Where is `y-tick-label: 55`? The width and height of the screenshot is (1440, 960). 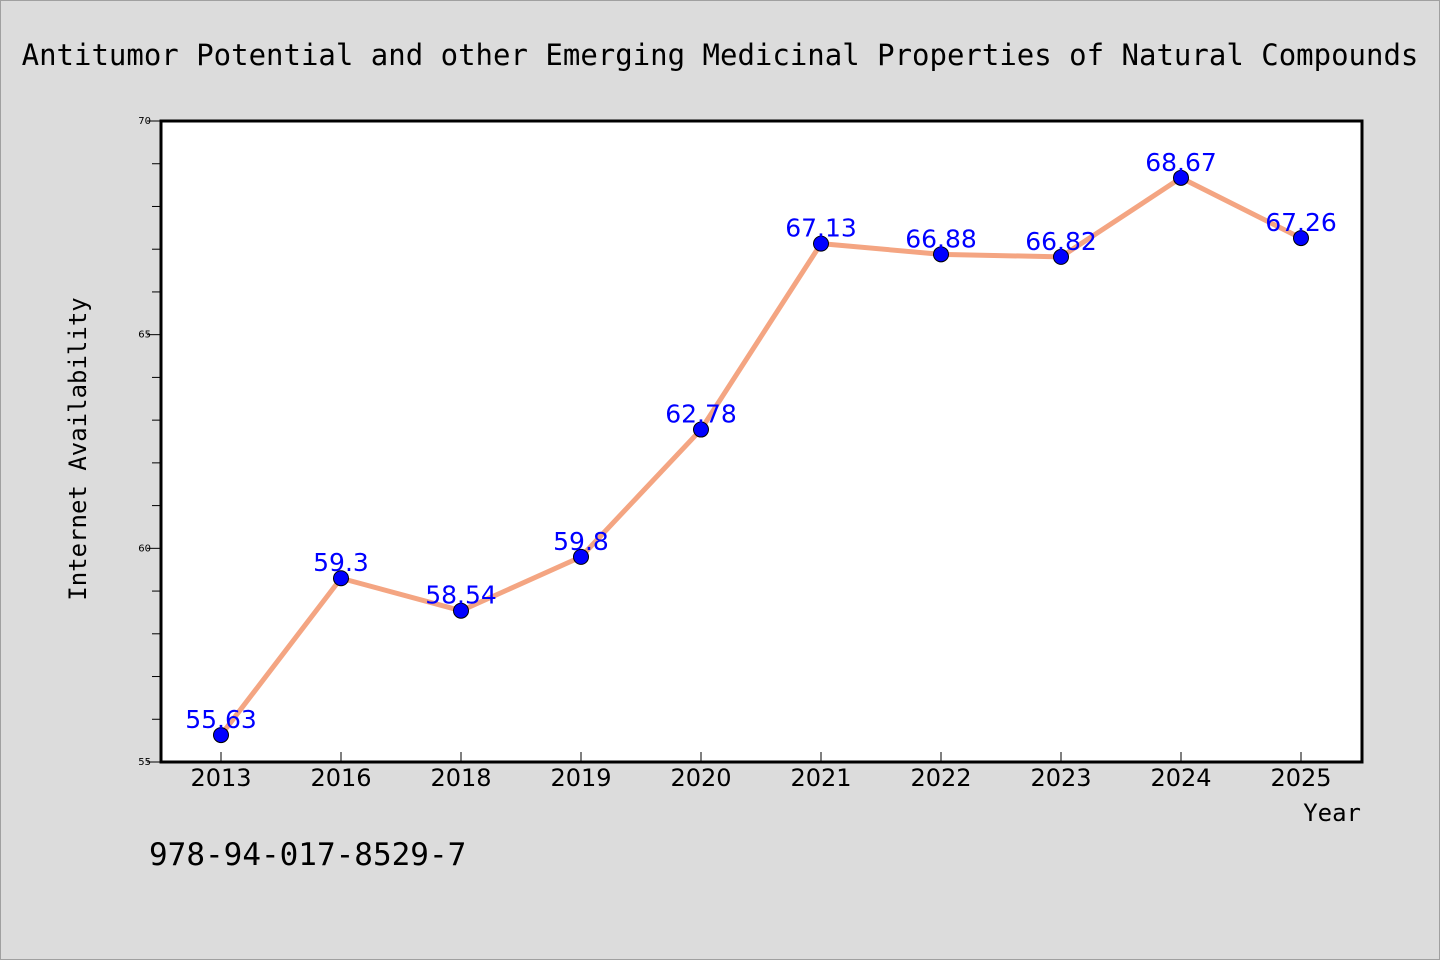
y-tick-label: 55 is located at coordinates (144, 762).